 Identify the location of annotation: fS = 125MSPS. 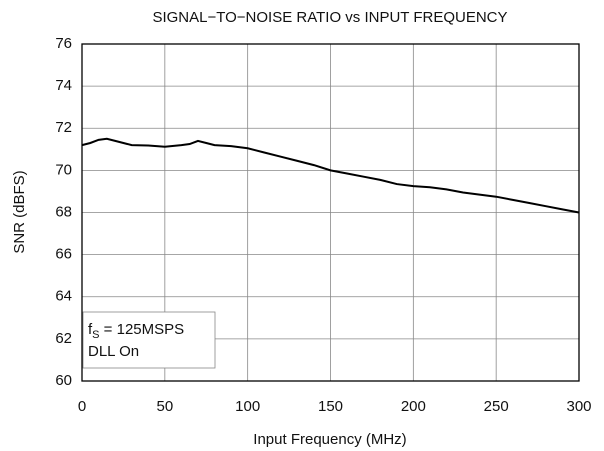
(136, 331).